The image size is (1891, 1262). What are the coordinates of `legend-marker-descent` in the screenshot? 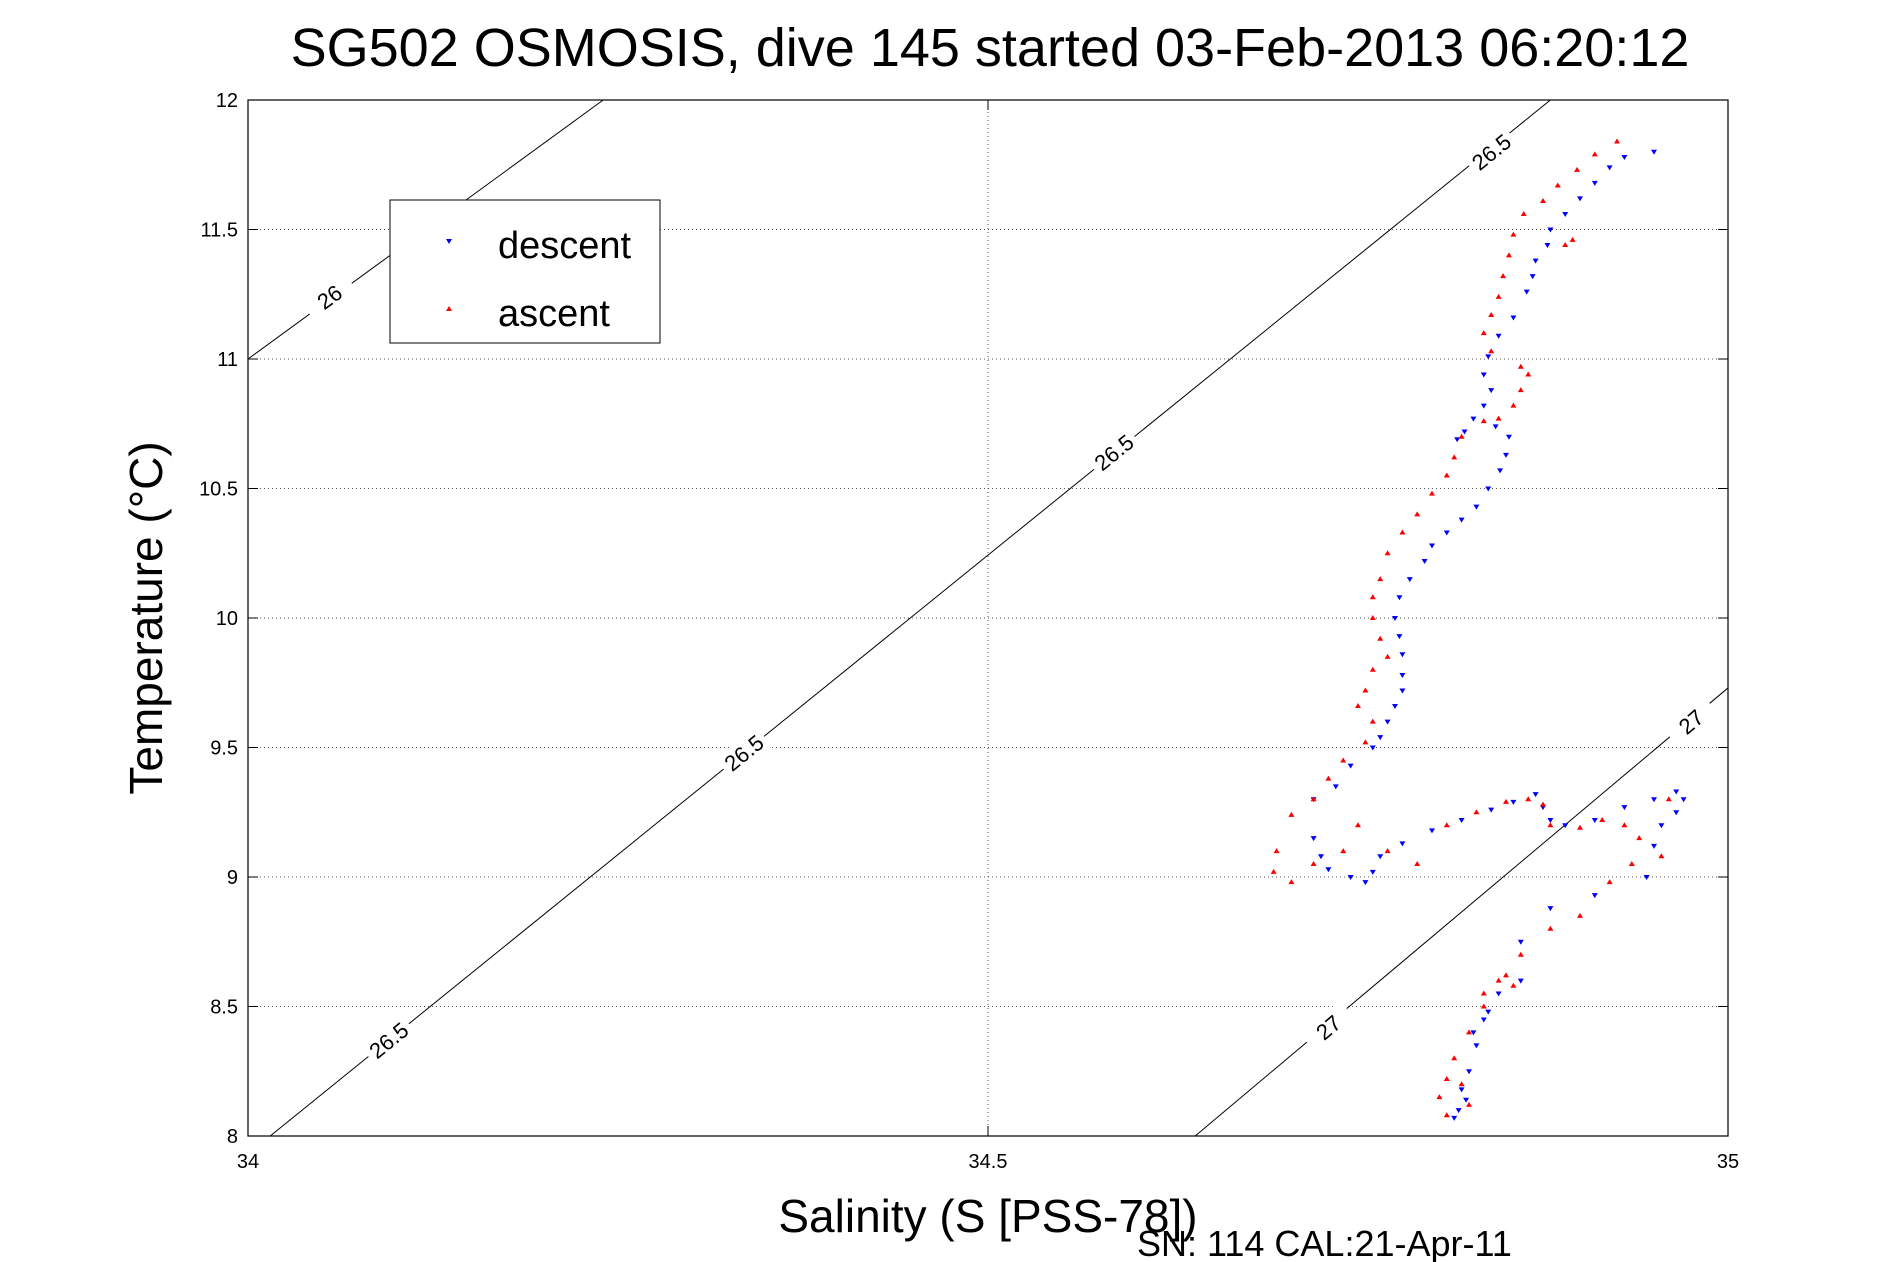 It's located at (449, 241).